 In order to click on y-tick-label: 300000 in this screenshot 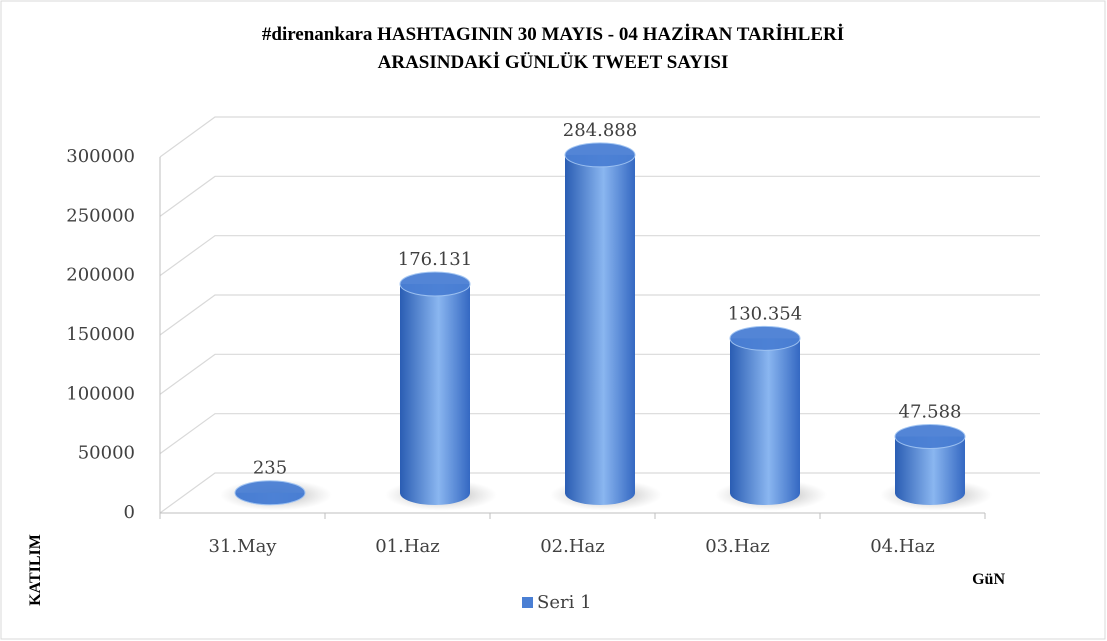, I will do `click(100, 156)`.